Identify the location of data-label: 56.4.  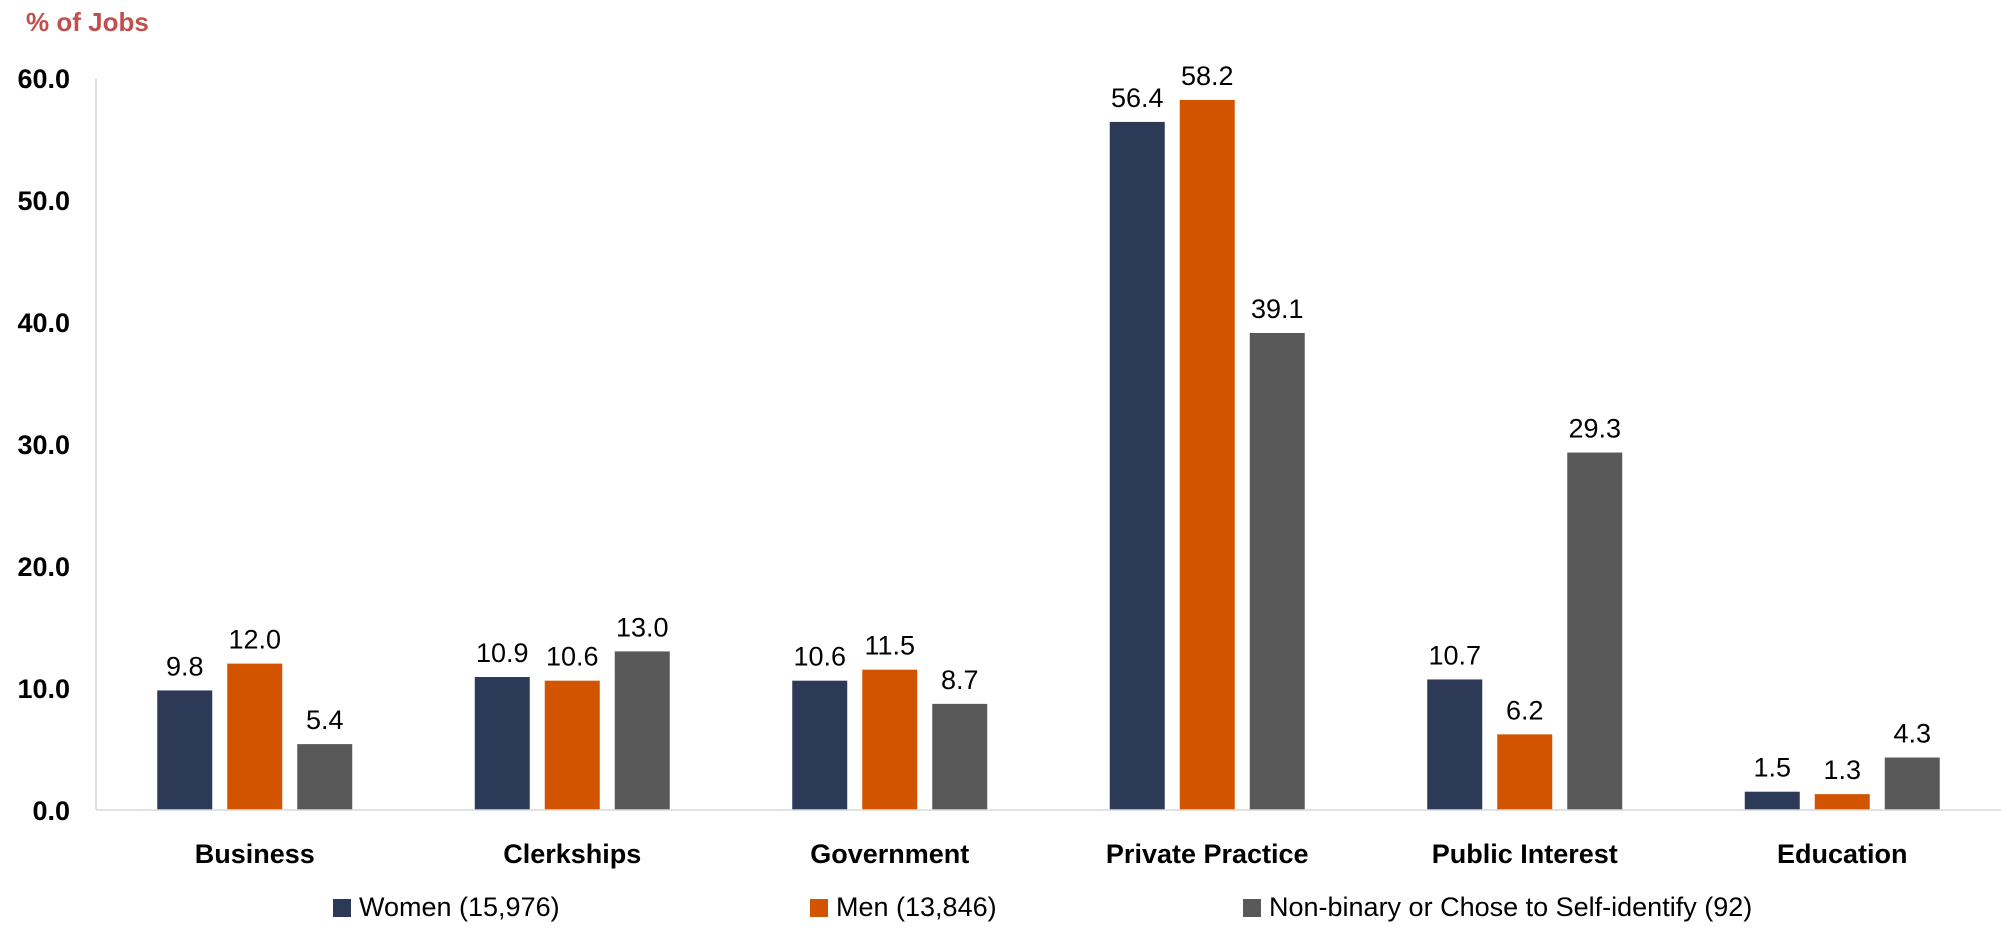
(1137, 98).